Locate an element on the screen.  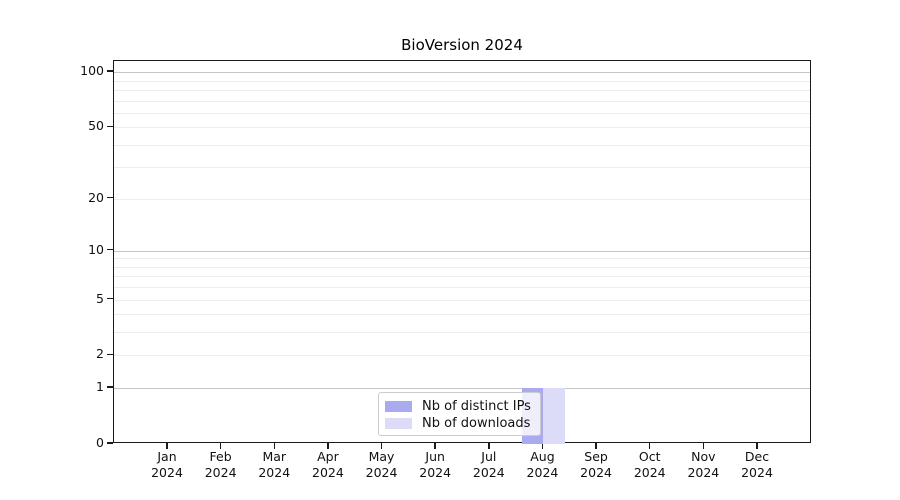
x-tick-label: Mar 2024 is located at coordinates (274, 464).